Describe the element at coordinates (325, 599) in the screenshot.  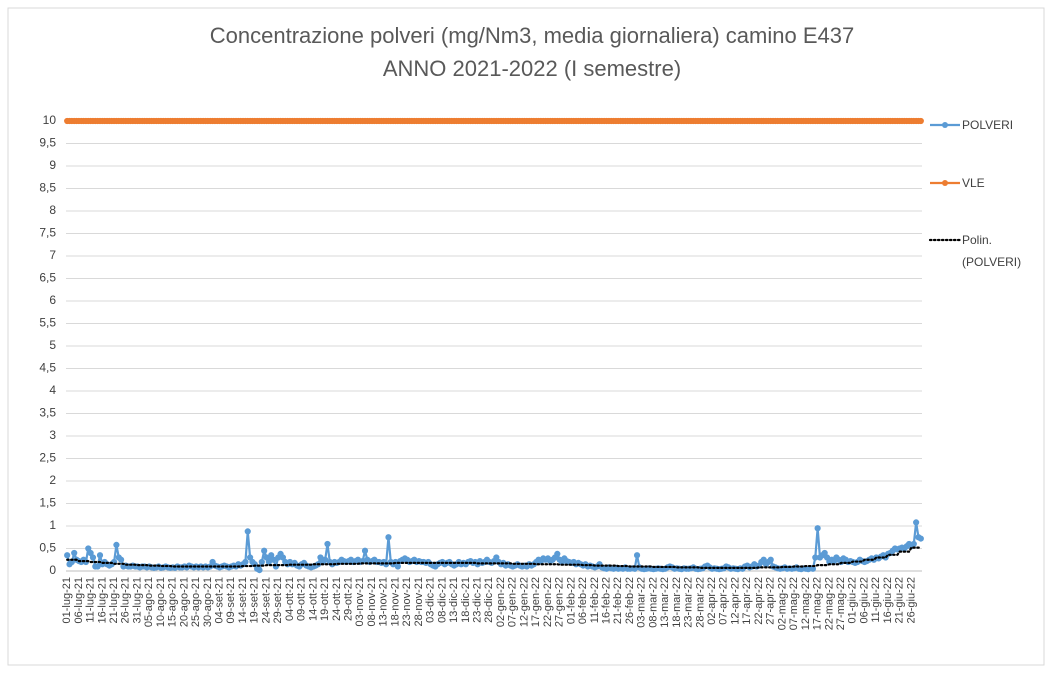
I see `x-tick-label: 19-ott-21` at that location.